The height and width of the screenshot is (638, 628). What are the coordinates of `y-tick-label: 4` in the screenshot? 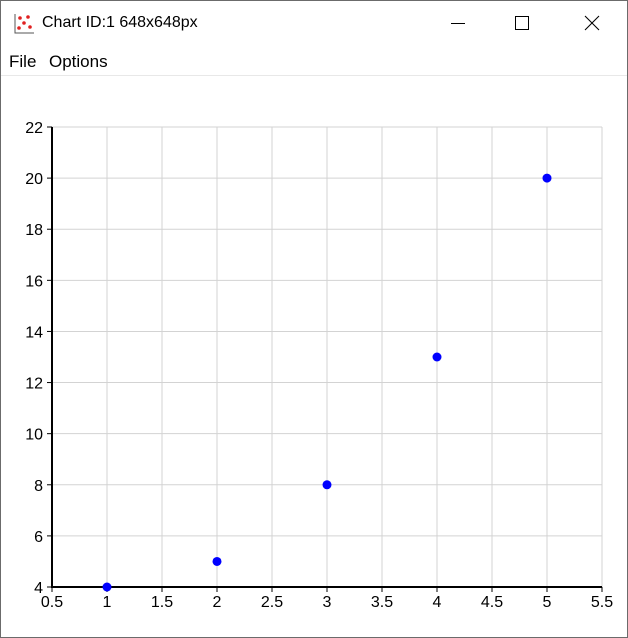 It's located at (38, 588).